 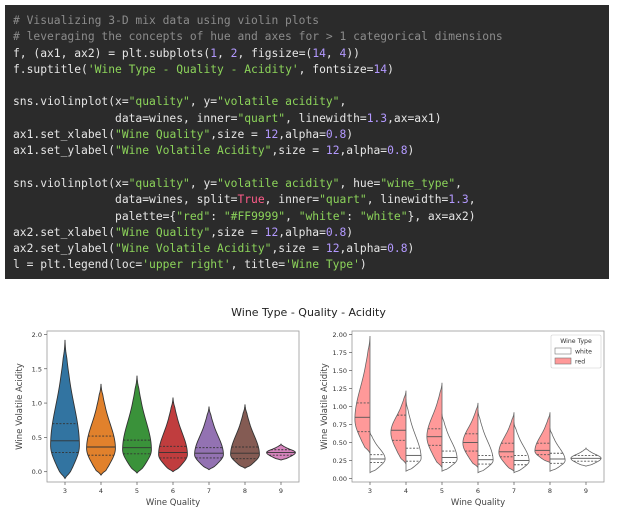 What do you see at coordinates (193, 216) in the screenshot?
I see `code-token: "red"` at bounding box center [193, 216].